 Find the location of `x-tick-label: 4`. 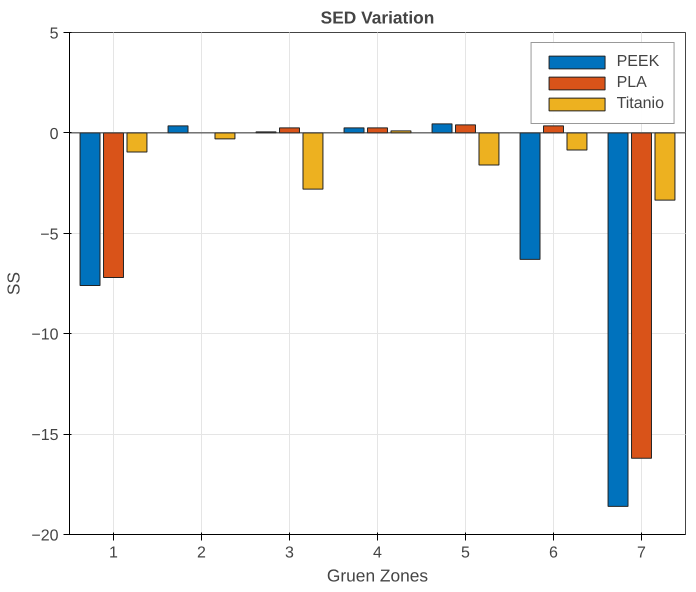

x-tick-label: 4 is located at coordinates (377, 553).